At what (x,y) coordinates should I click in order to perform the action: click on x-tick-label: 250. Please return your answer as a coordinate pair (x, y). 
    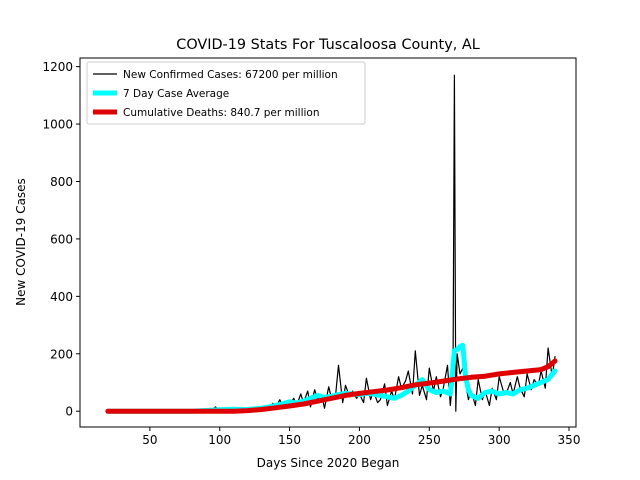
    Looking at the image, I should click on (429, 440).